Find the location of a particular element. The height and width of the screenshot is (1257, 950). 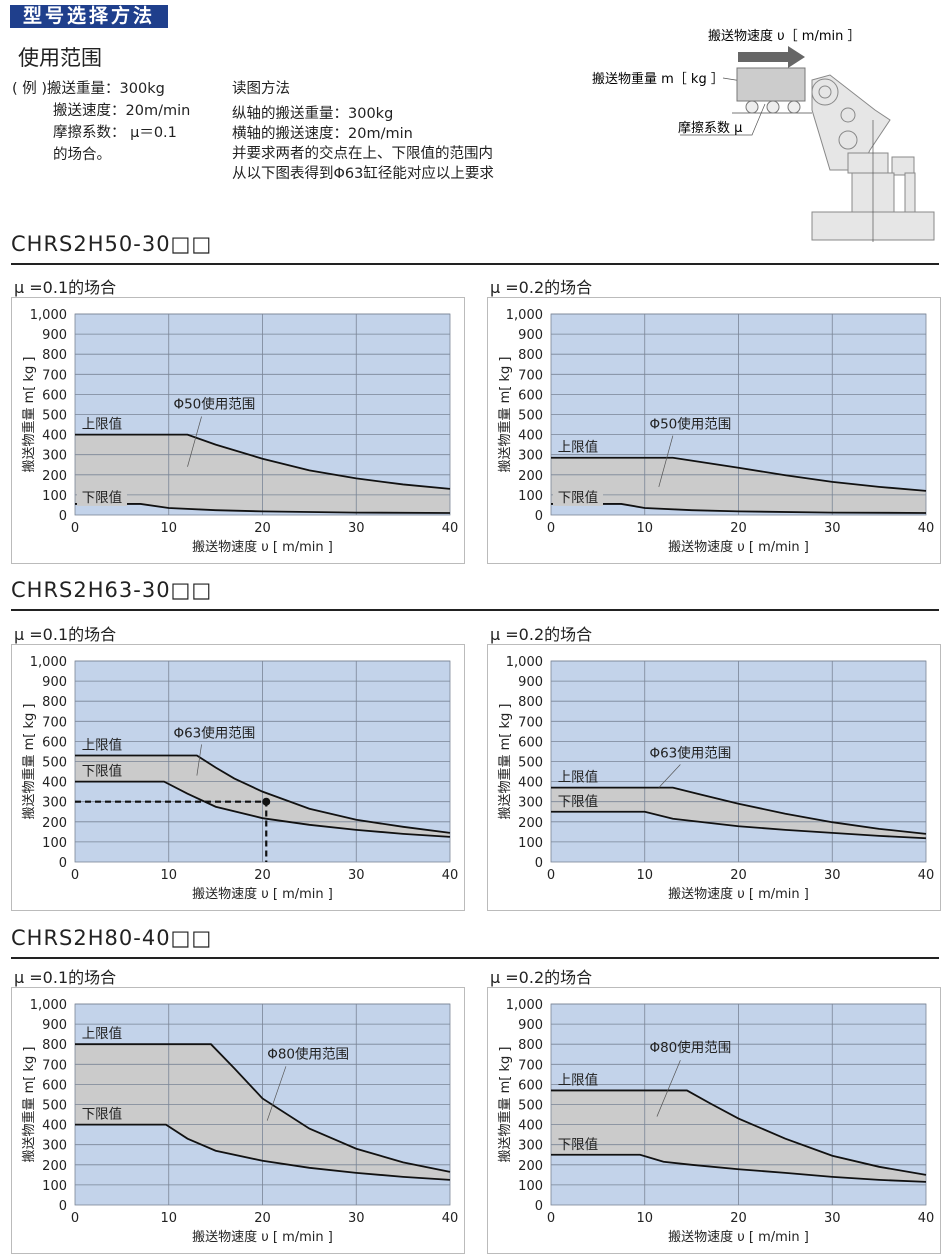

y-tick-label: 1,000 is located at coordinates (524, 1005).